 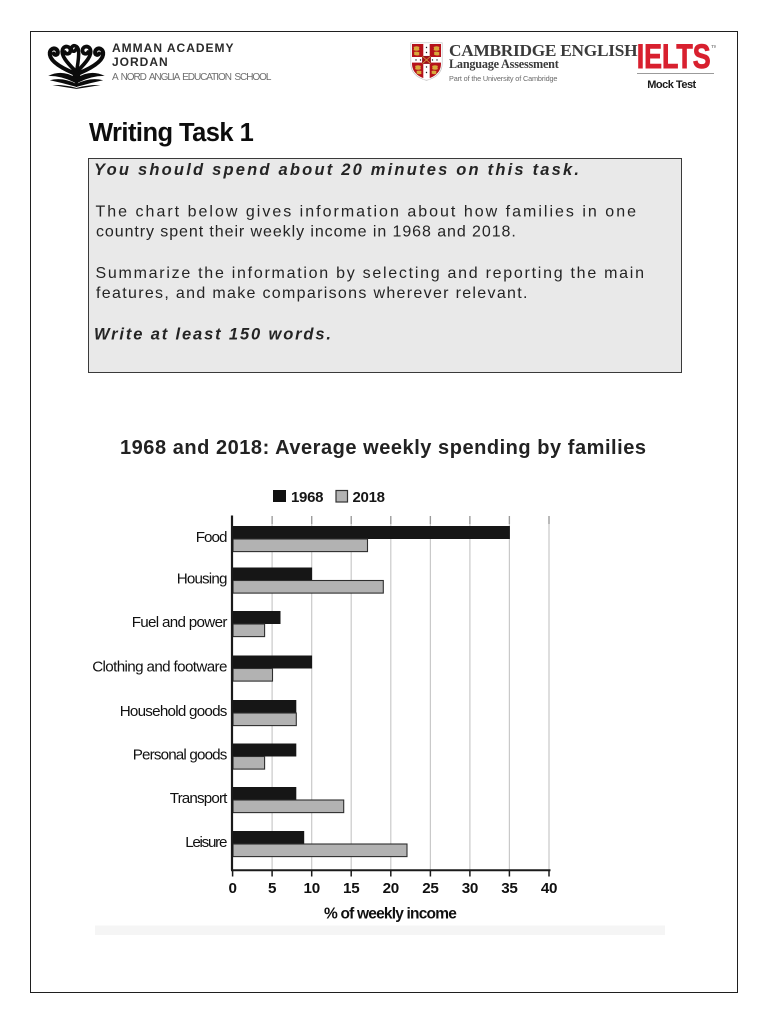 I want to click on svg-text: 35, so click(x=509, y=888).